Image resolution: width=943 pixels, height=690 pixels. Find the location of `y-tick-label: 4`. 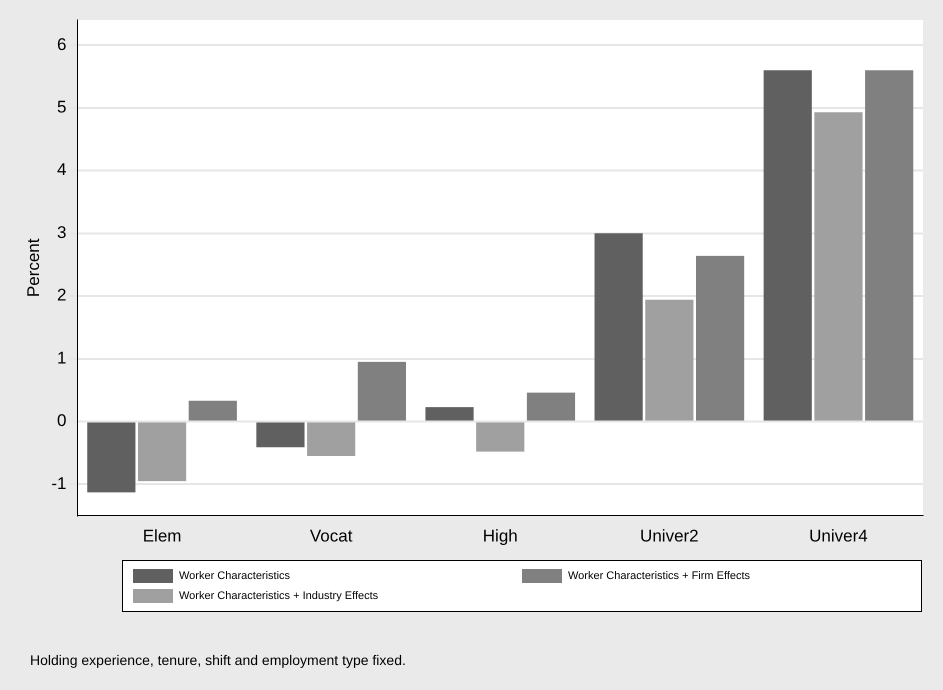

y-tick-label: 4 is located at coordinates (62, 170).